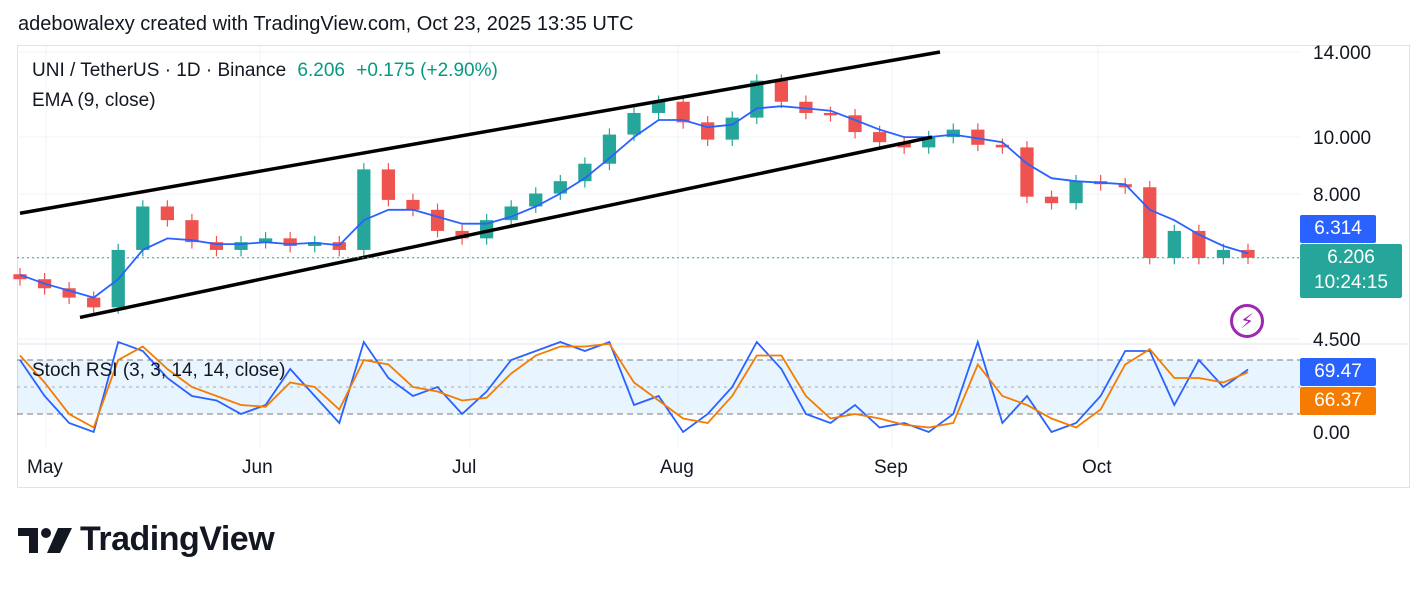 Image resolution: width=1428 pixels, height=591 pixels. What do you see at coordinates (1338, 229) in the screenshot?
I see `ema-price-badge: 6.314` at bounding box center [1338, 229].